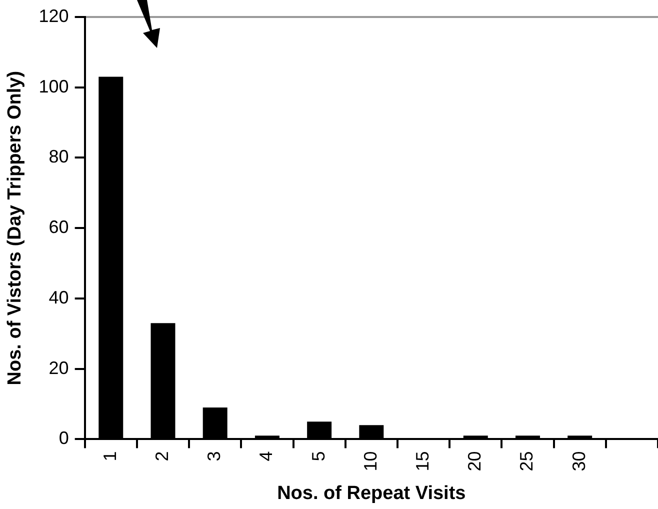 This screenshot has height=509, width=658. What do you see at coordinates (474, 461) in the screenshot?
I see `x-tick-label: 20` at bounding box center [474, 461].